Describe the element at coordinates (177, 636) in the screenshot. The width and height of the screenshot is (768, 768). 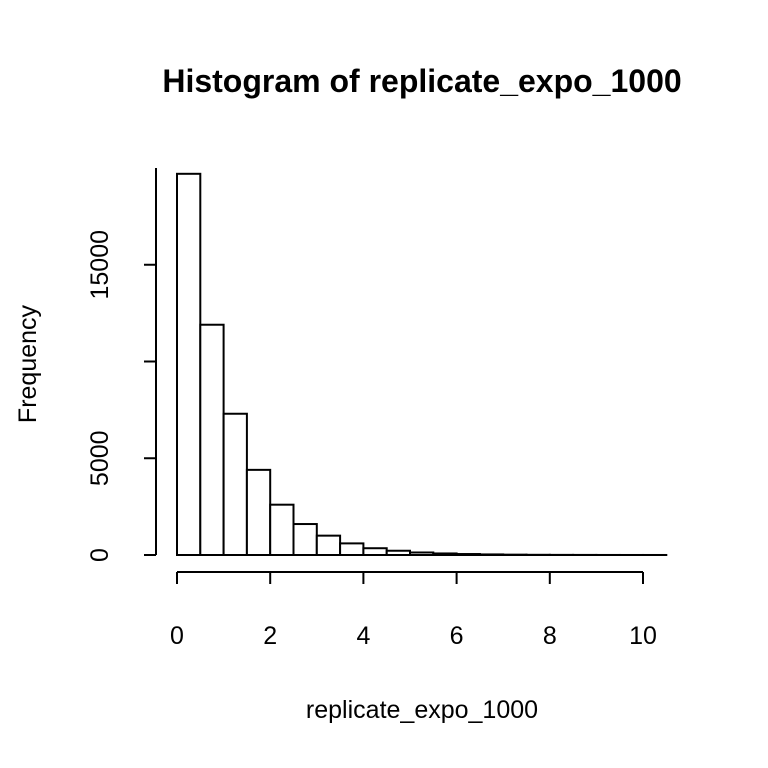
I see `x-tick-label-0: 0` at that location.